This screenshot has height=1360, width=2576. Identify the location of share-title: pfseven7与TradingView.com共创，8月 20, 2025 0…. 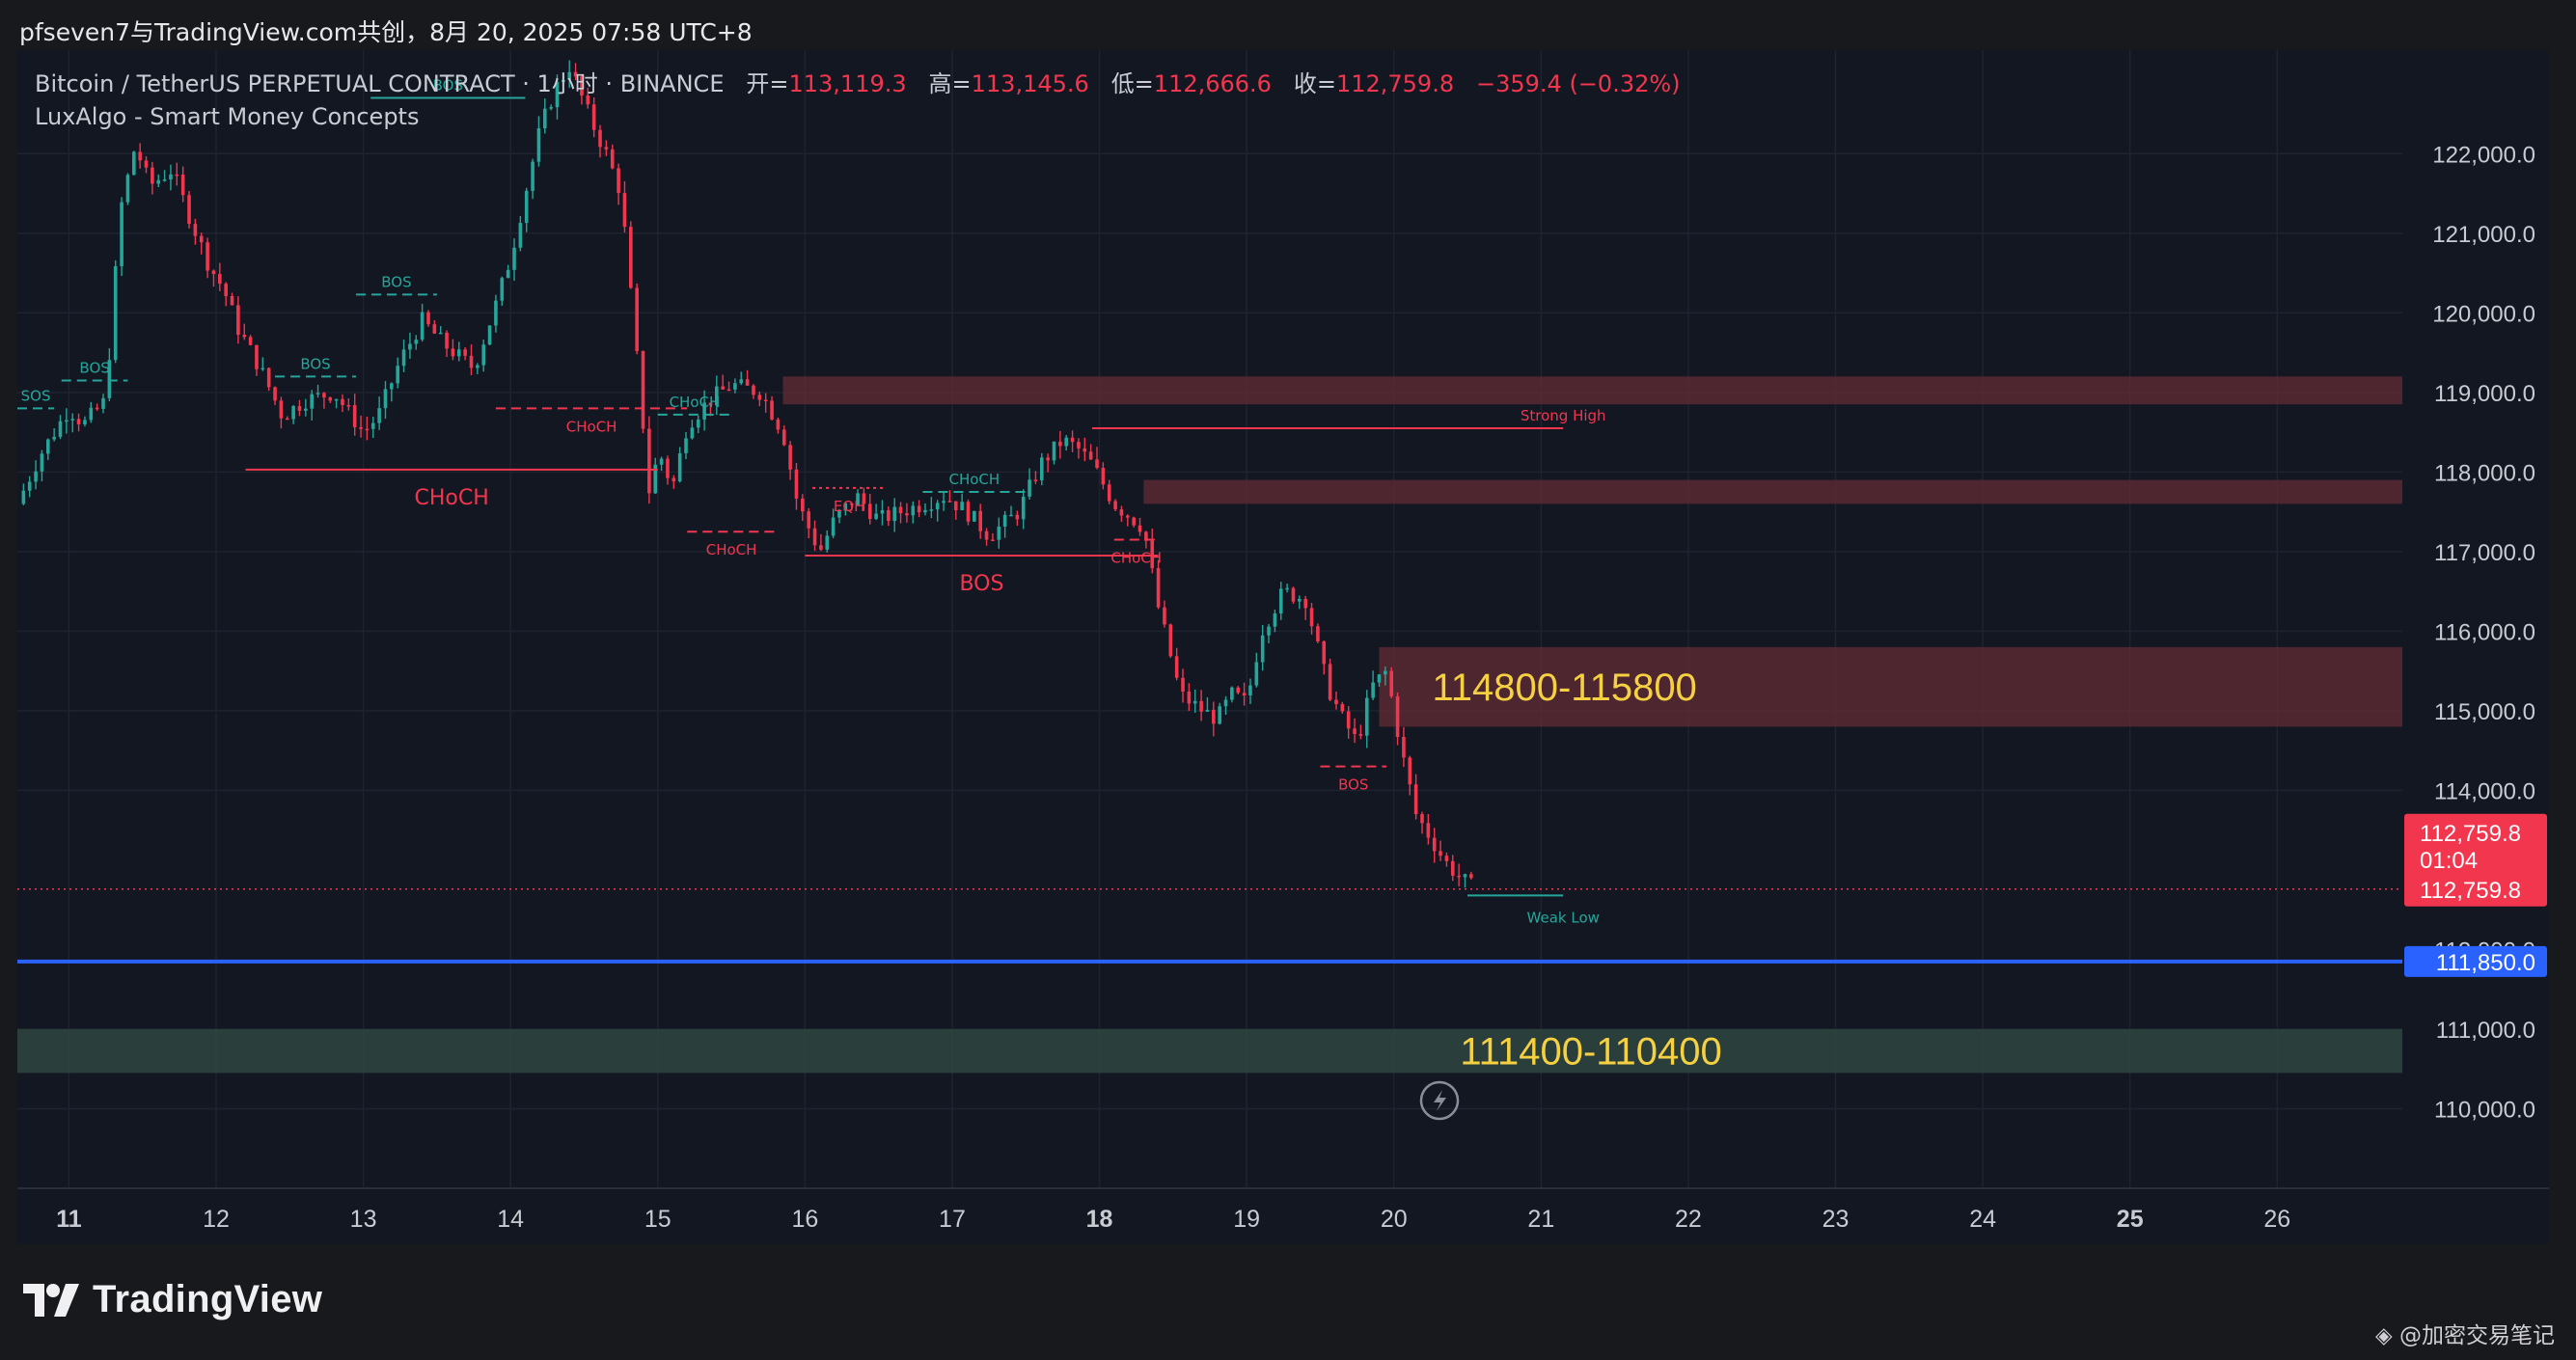
(386, 32).